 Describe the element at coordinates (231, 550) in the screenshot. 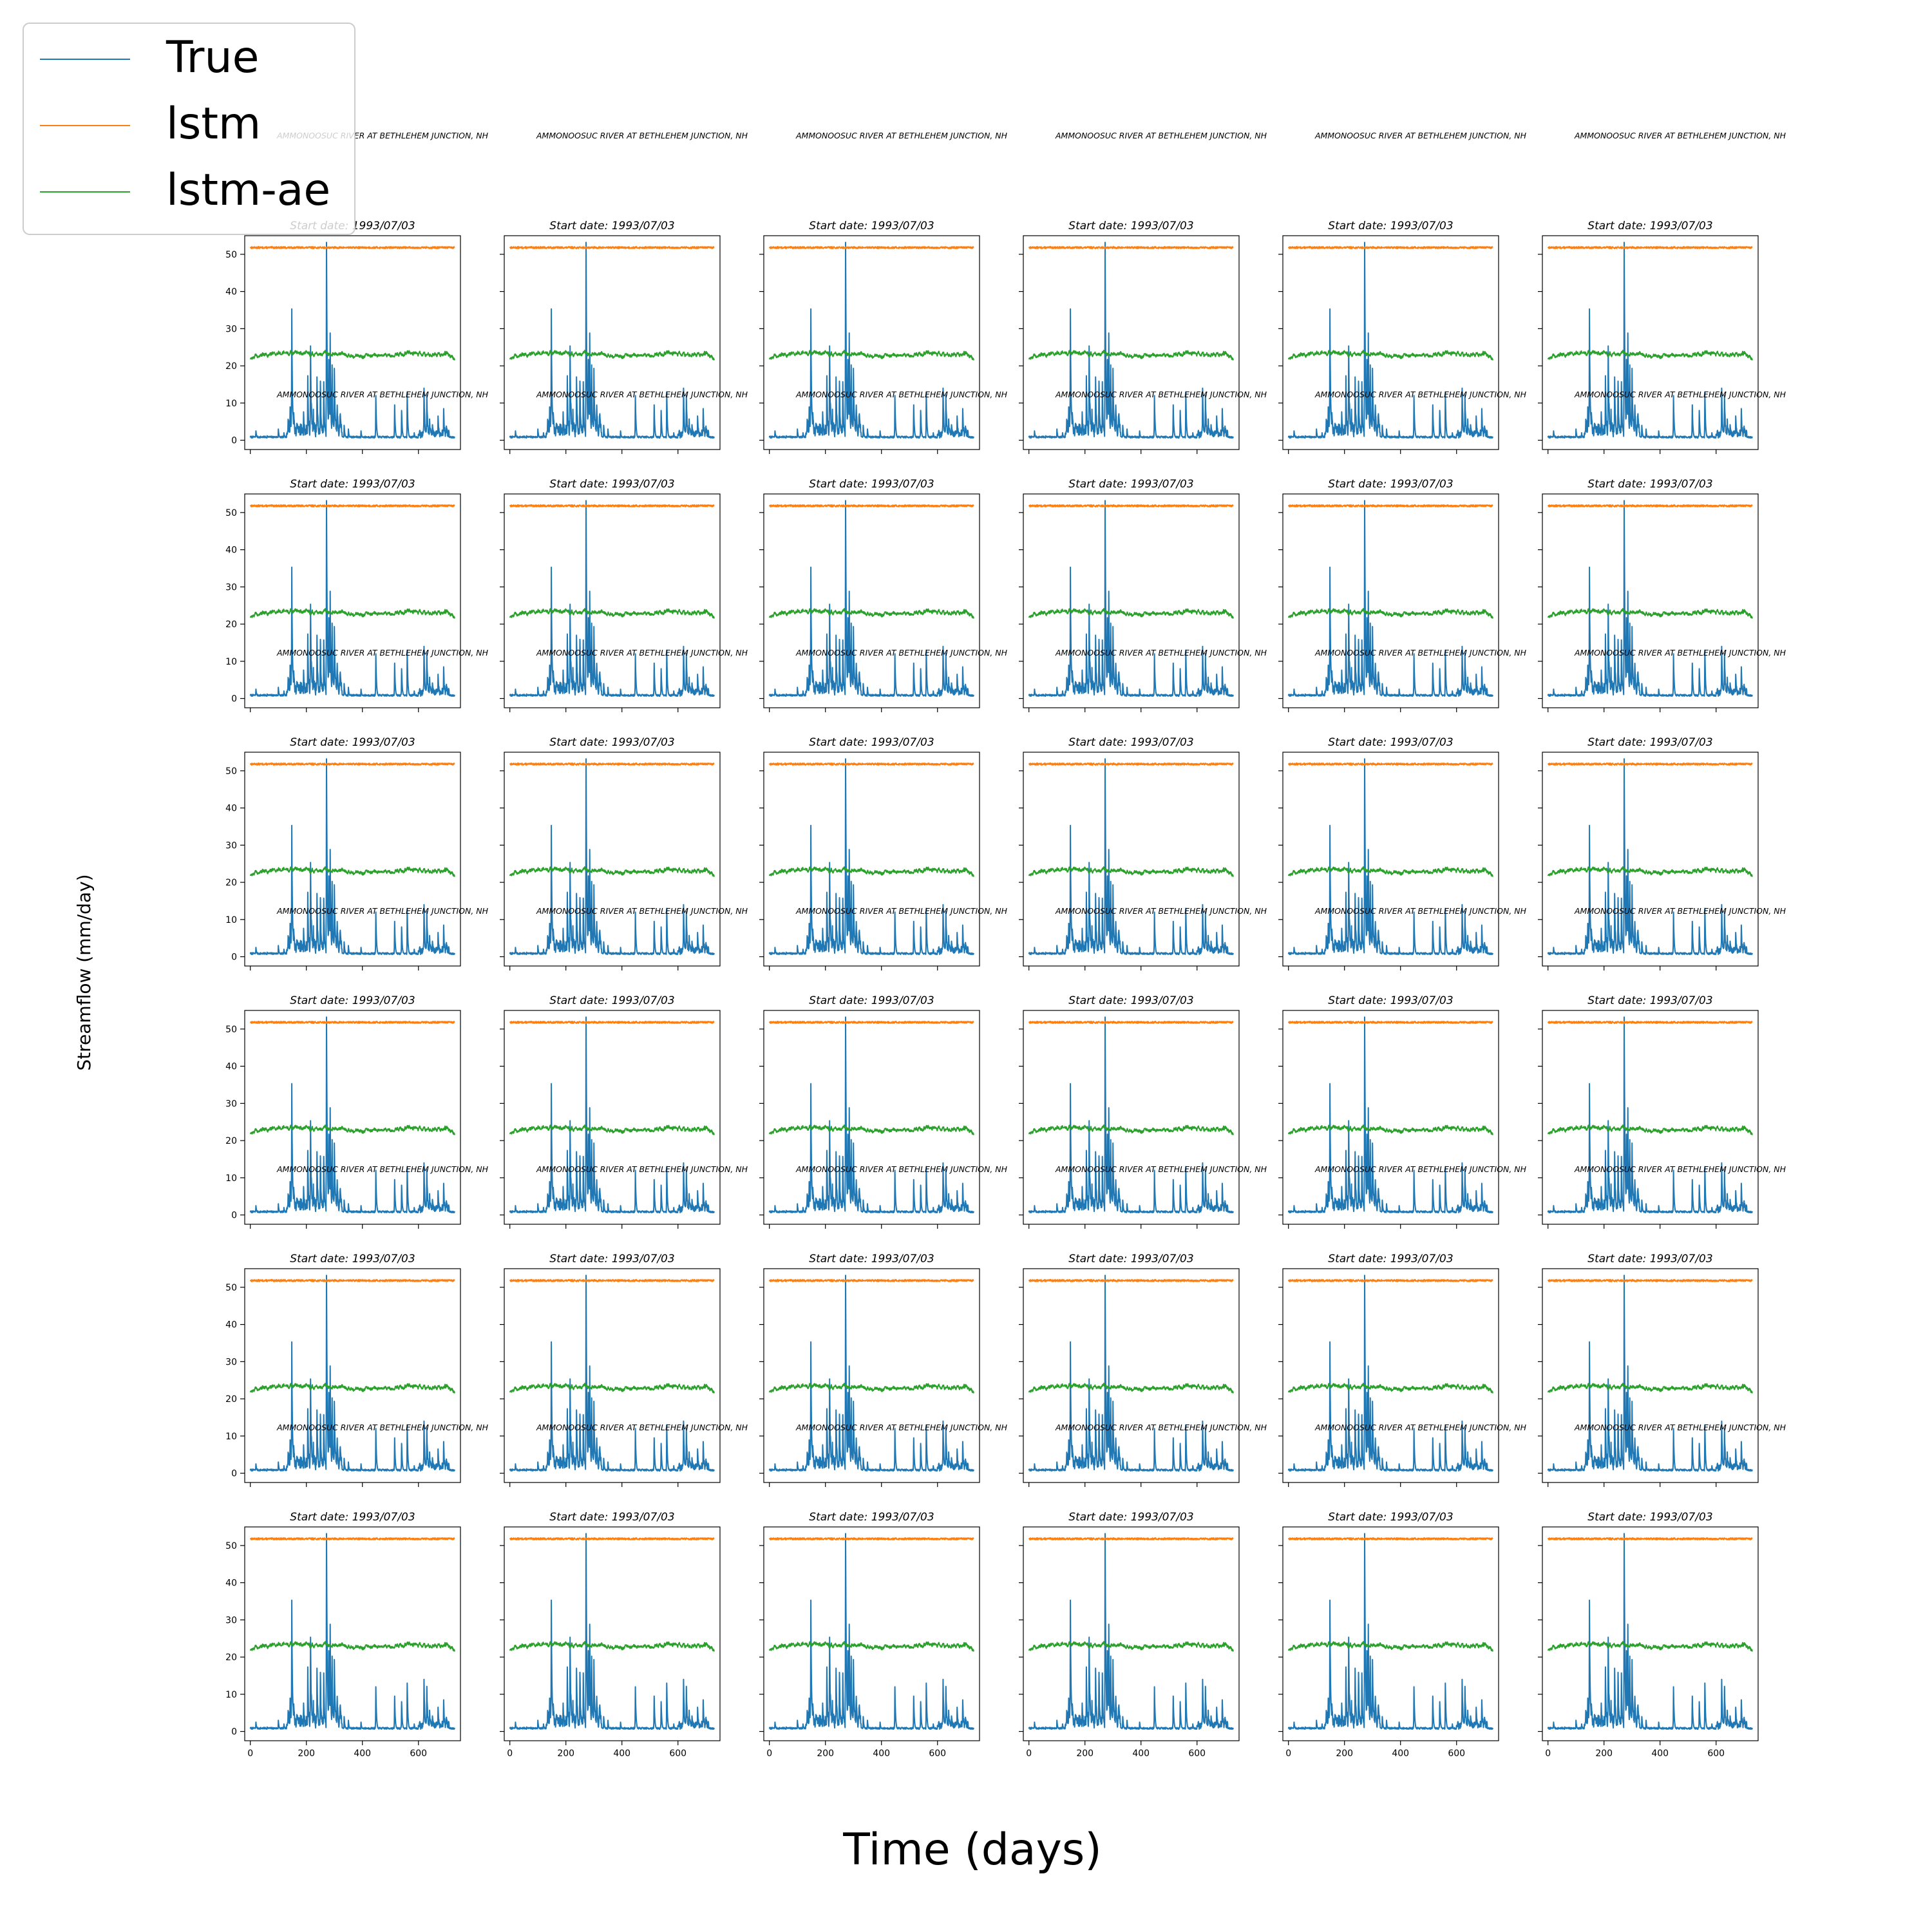

I see `y-tick-label: 40` at that location.